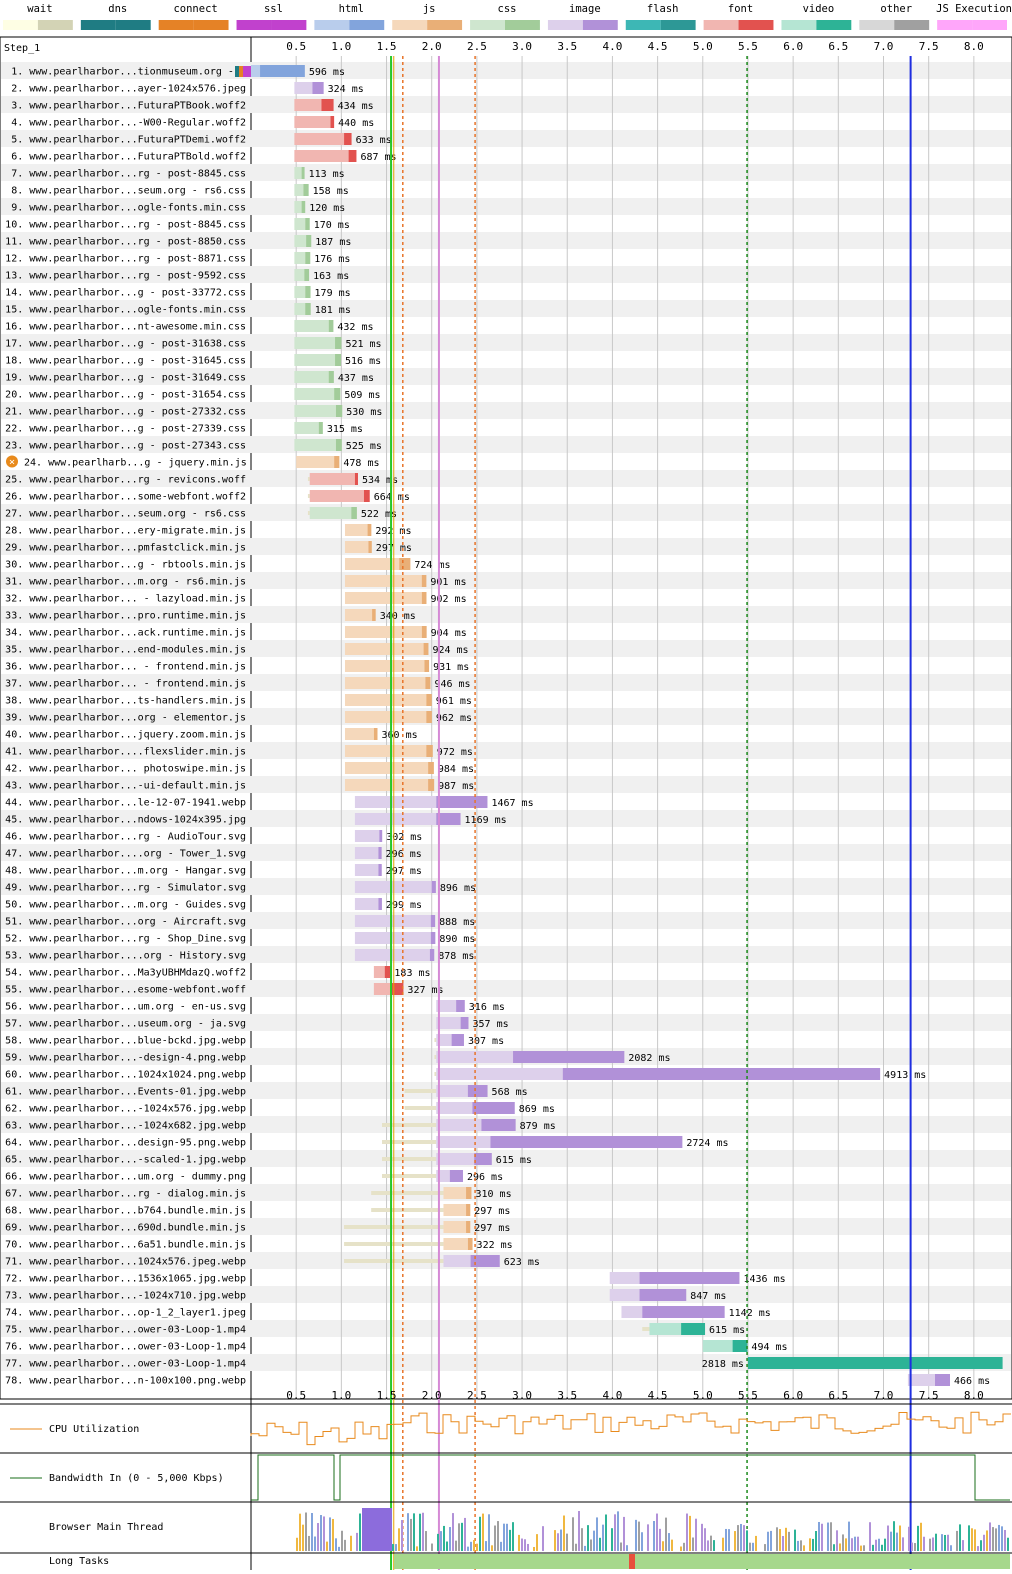  I want to click on request-row: 49. www.pearlharbor...rg - Simulator.svg, so click(125, 888).